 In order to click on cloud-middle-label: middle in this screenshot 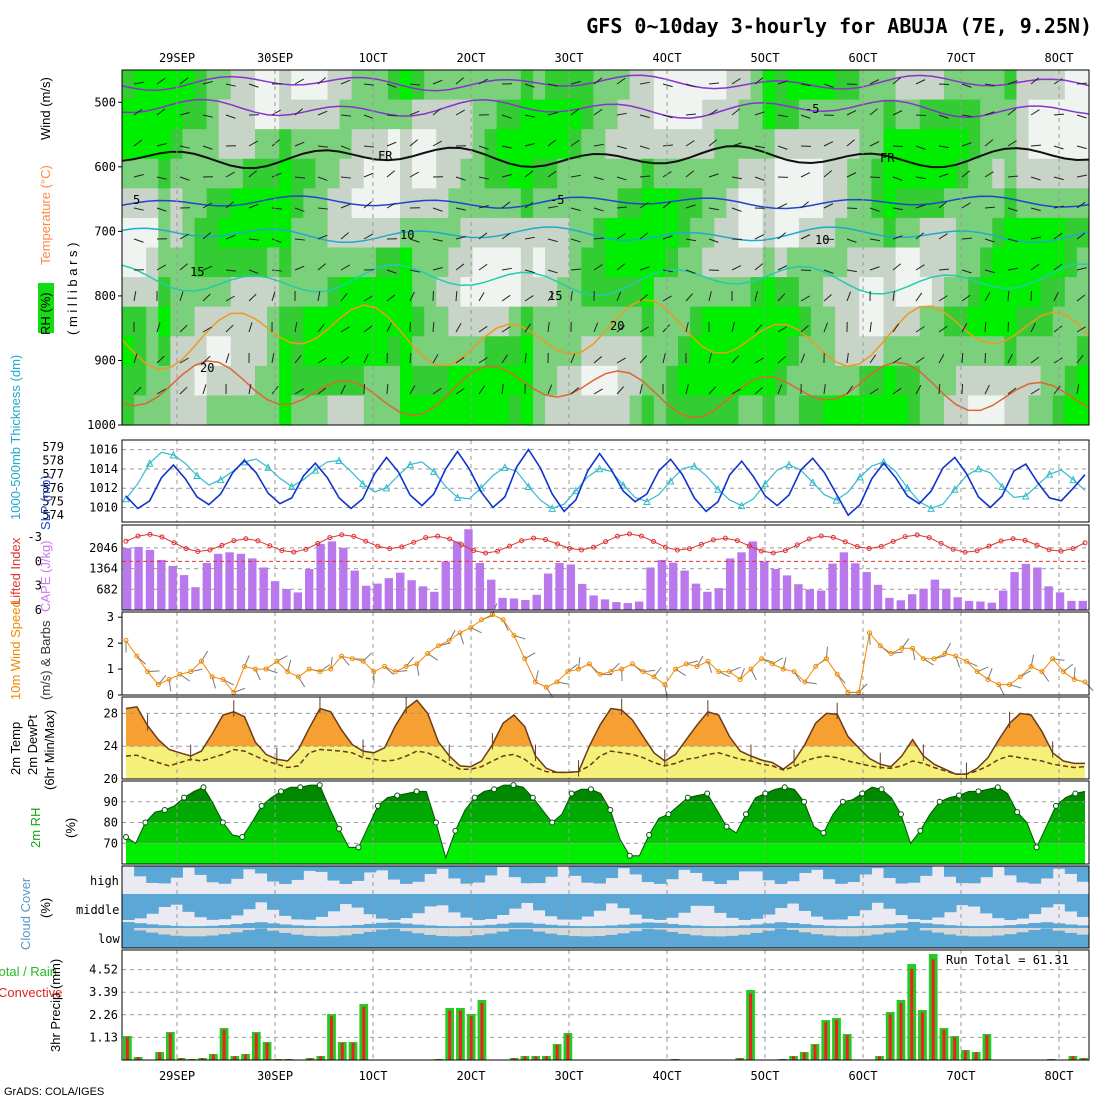, I will do `click(97, 910)`.